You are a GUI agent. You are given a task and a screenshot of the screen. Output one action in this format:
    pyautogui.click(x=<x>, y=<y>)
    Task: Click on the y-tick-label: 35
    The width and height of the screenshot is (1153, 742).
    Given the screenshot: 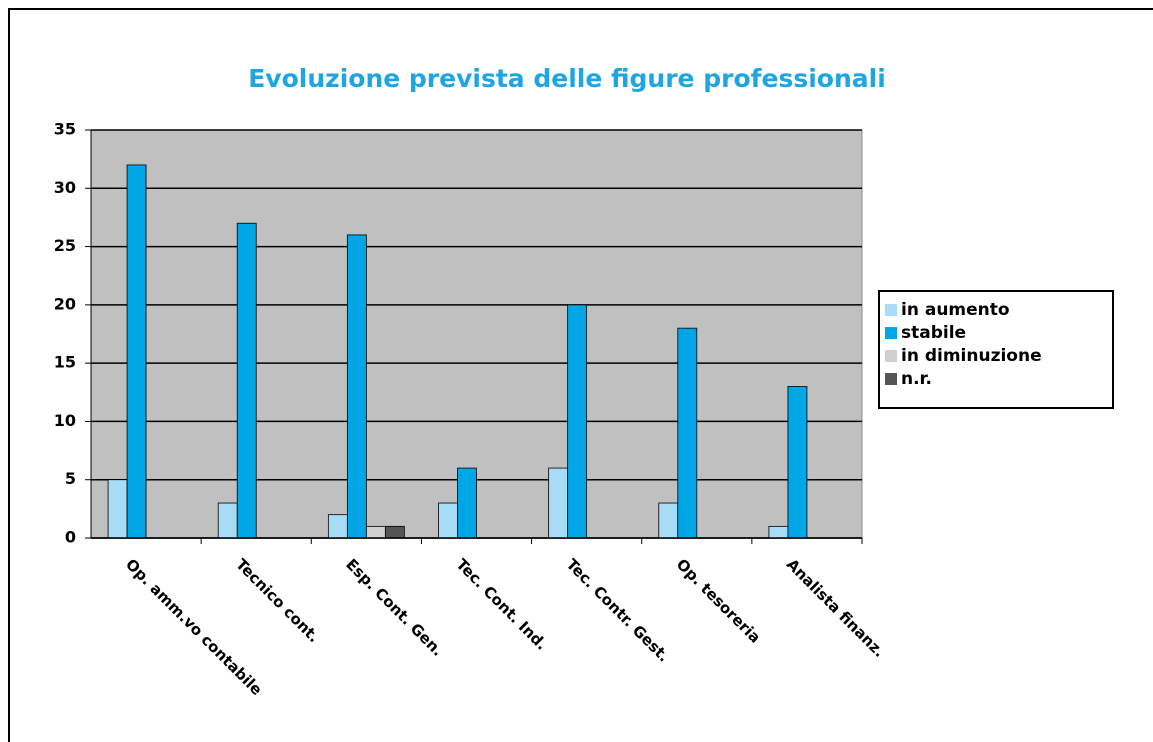 What is the action you would take?
    pyautogui.click(x=65, y=129)
    